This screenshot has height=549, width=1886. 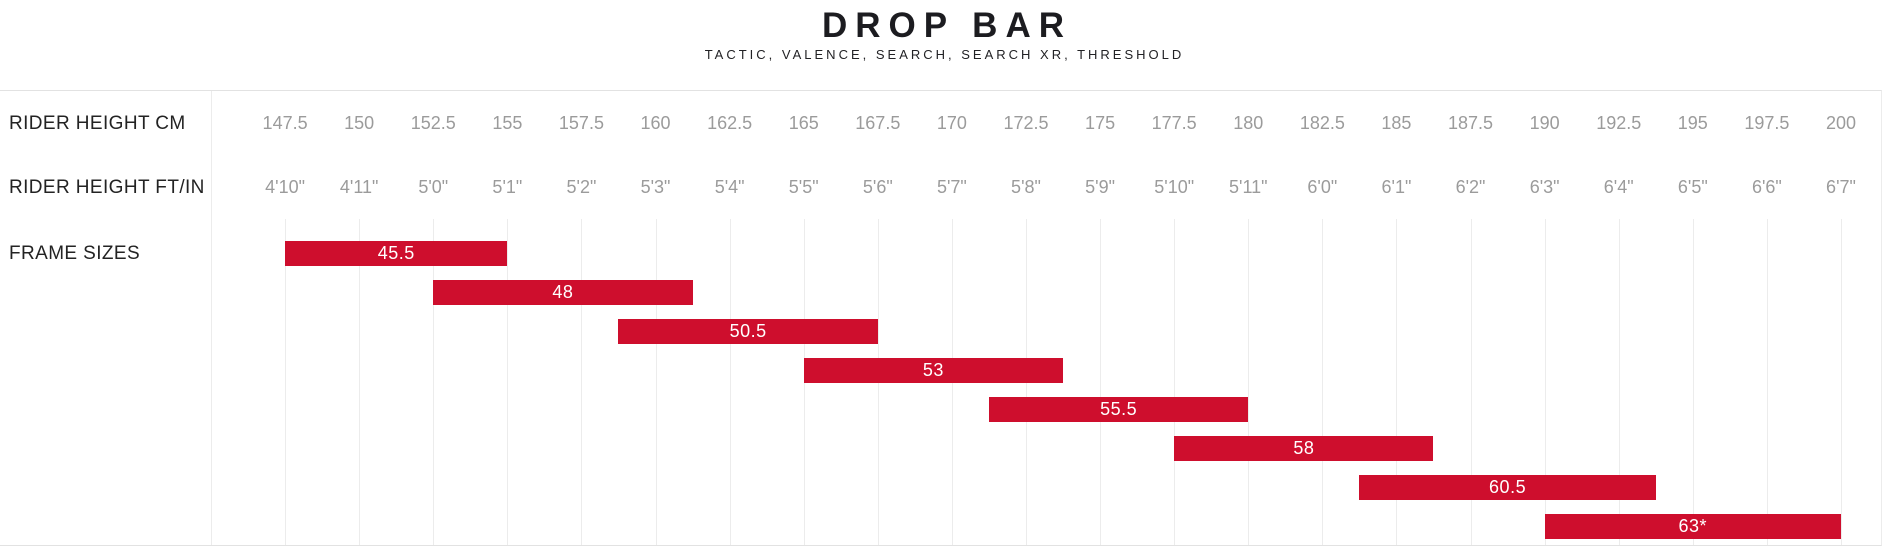 I want to click on rider-height-ftin-tick: 6'0", so click(x=1322, y=187).